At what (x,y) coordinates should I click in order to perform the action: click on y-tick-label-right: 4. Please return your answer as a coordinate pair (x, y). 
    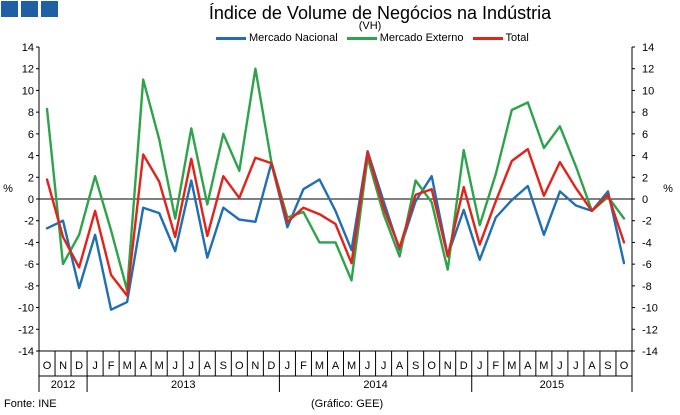
    Looking at the image, I should click on (645, 157).